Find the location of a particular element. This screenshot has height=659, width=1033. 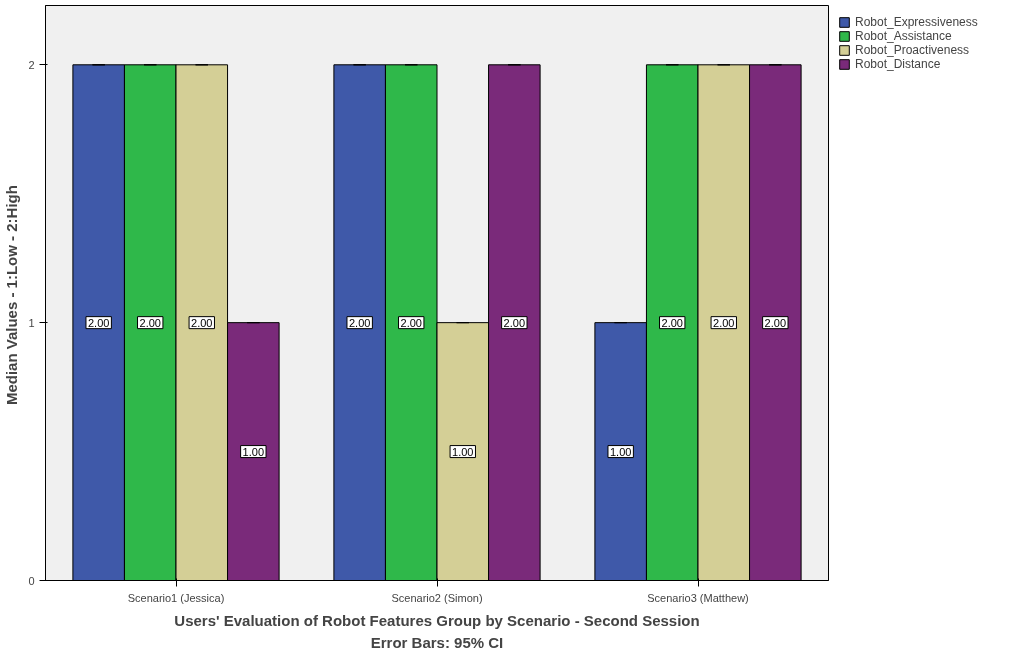

legend-label: Robot_Expressiveness is located at coordinates (916, 22).